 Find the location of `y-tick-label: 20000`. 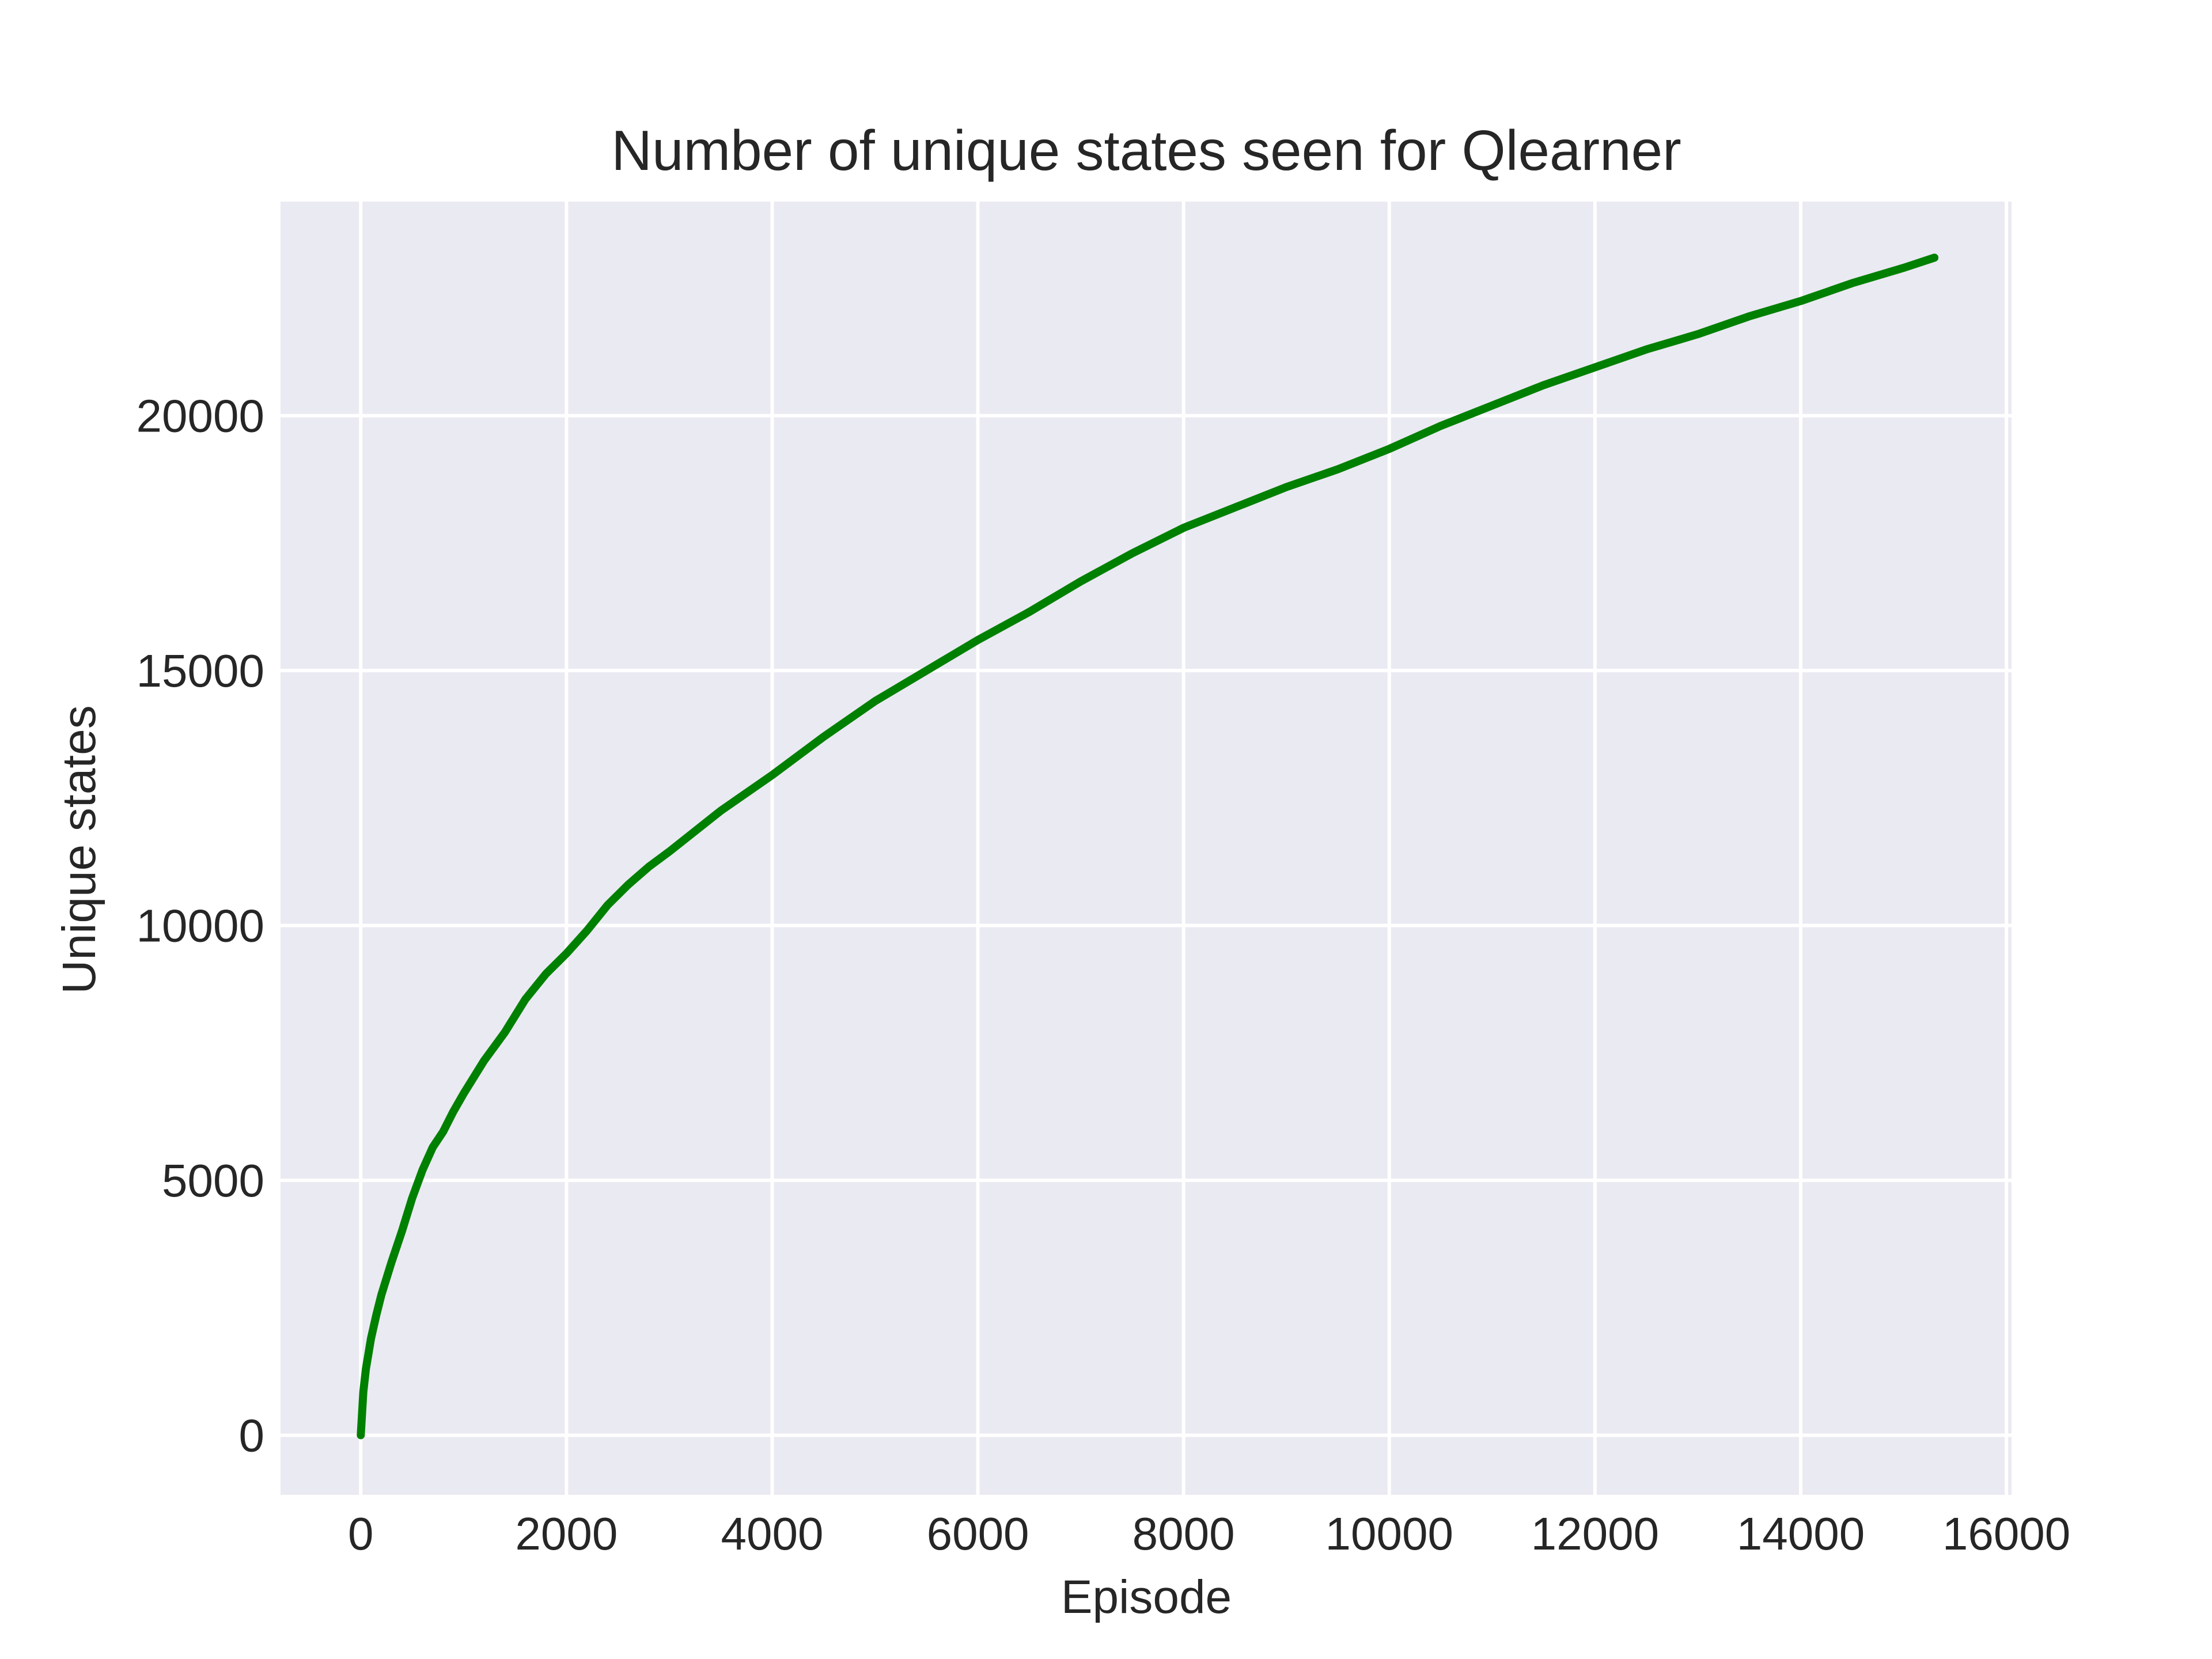

y-tick-label: 20000 is located at coordinates (200, 416).